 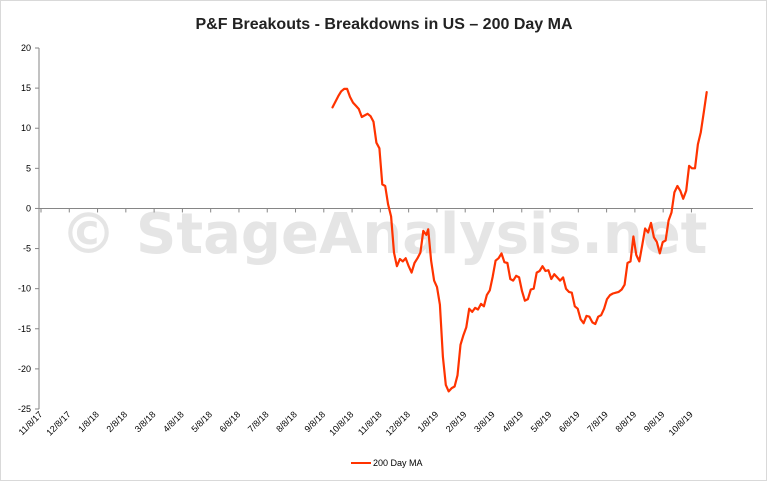 I want to click on x-tick-label: 9/8/19, so click(x=654, y=421).